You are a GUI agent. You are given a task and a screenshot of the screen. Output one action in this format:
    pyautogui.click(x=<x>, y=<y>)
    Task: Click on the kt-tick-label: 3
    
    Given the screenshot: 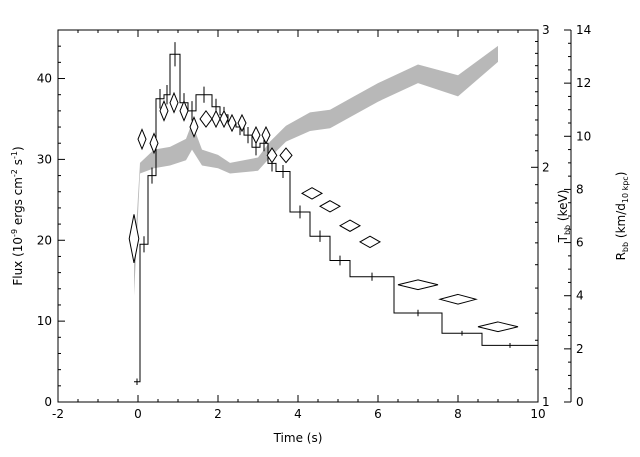 What is the action you would take?
    pyautogui.click(x=546, y=30)
    